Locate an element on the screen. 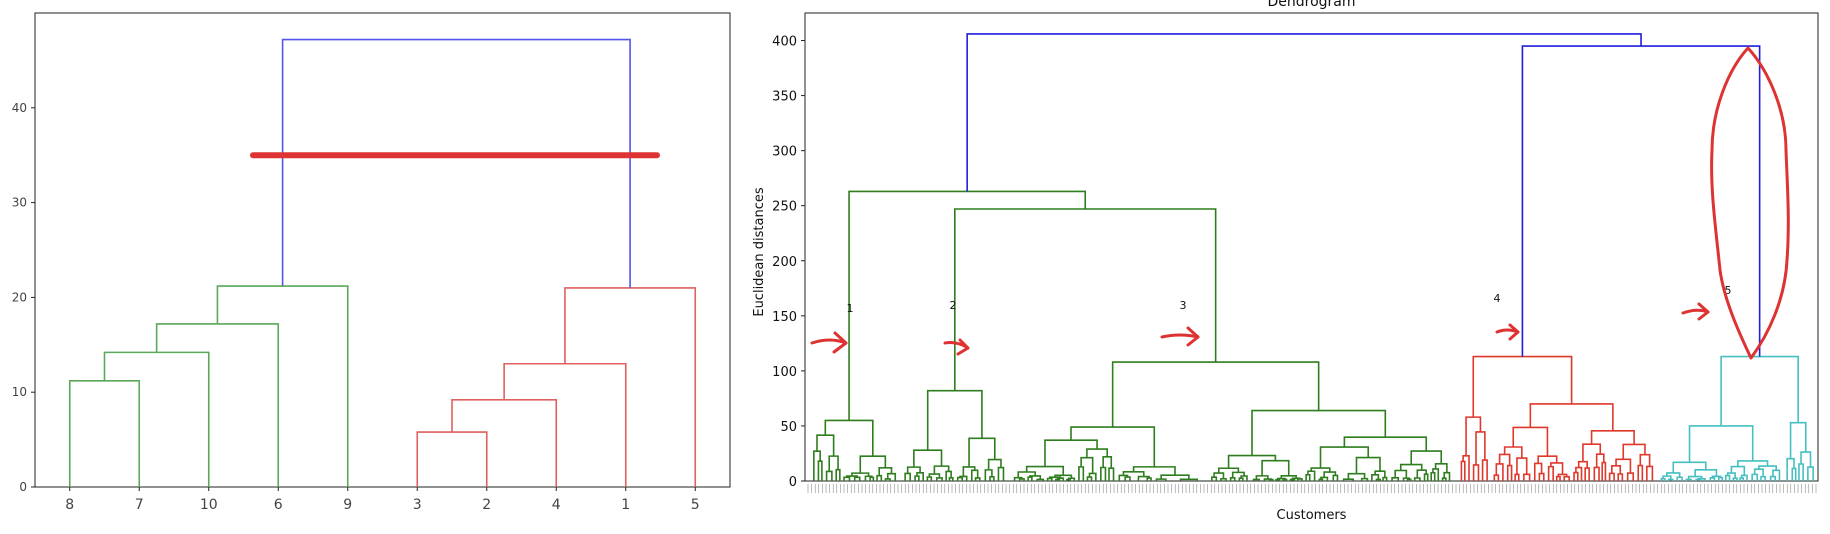  cluster-number-label: 4 is located at coordinates (1497, 298).